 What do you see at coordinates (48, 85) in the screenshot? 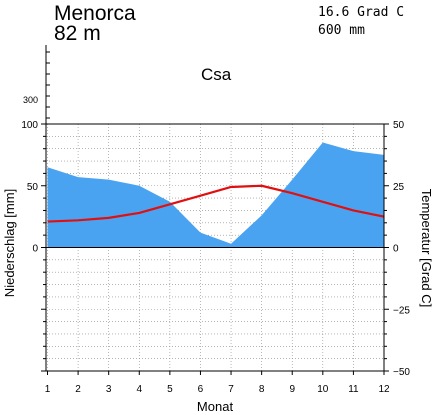
I see `upper-axis-ticks` at bounding box center [48, 85].